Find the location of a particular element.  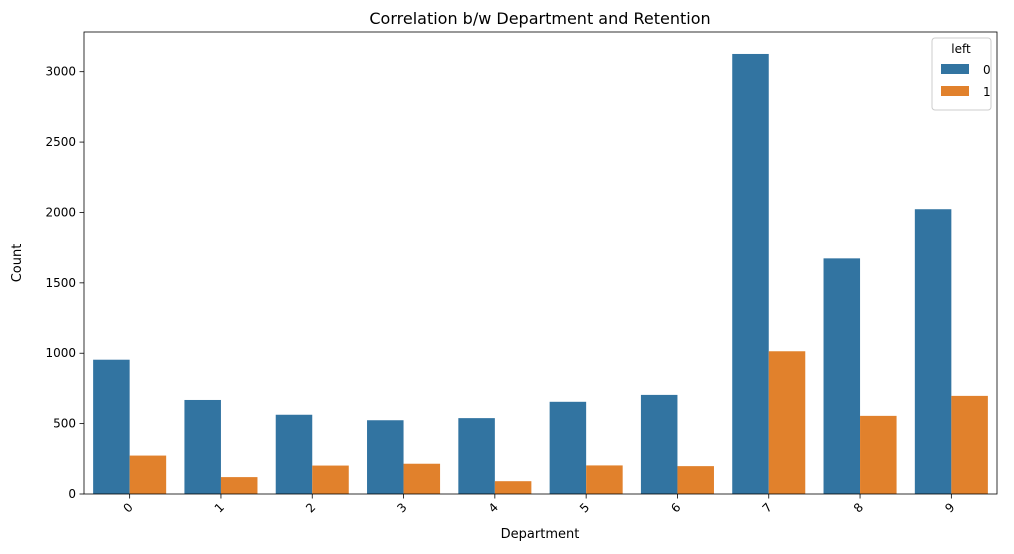

legend-label-1: 1 is located at coordinates (987, 92).